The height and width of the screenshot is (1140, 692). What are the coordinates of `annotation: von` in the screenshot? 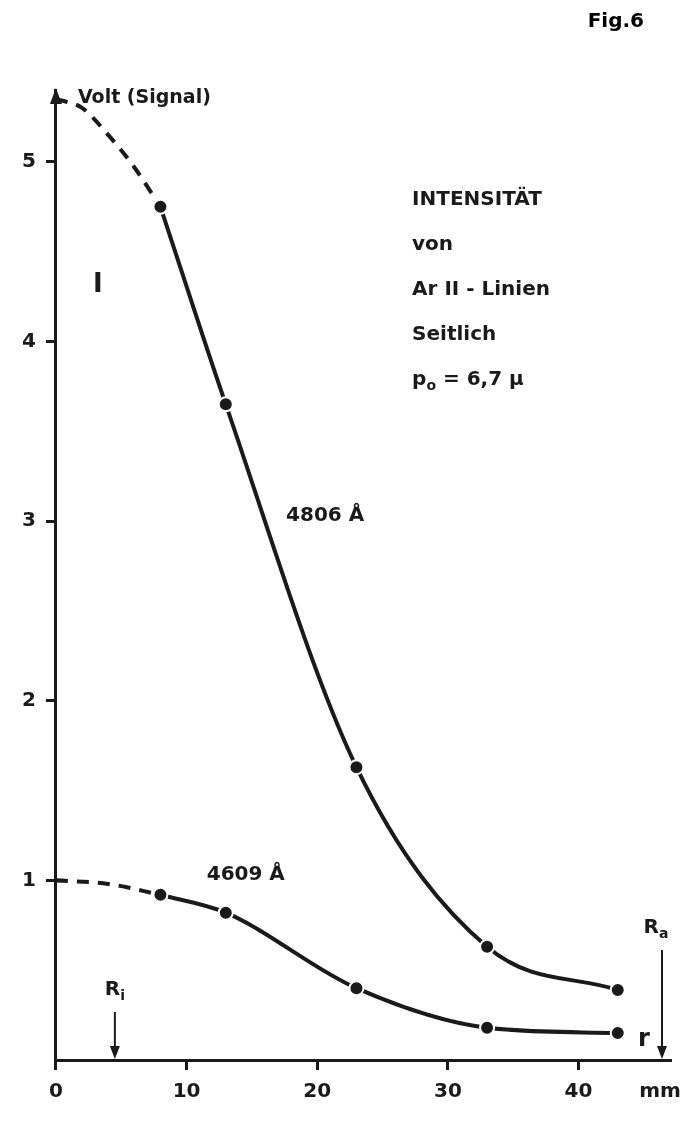 It's located at (433, 243).